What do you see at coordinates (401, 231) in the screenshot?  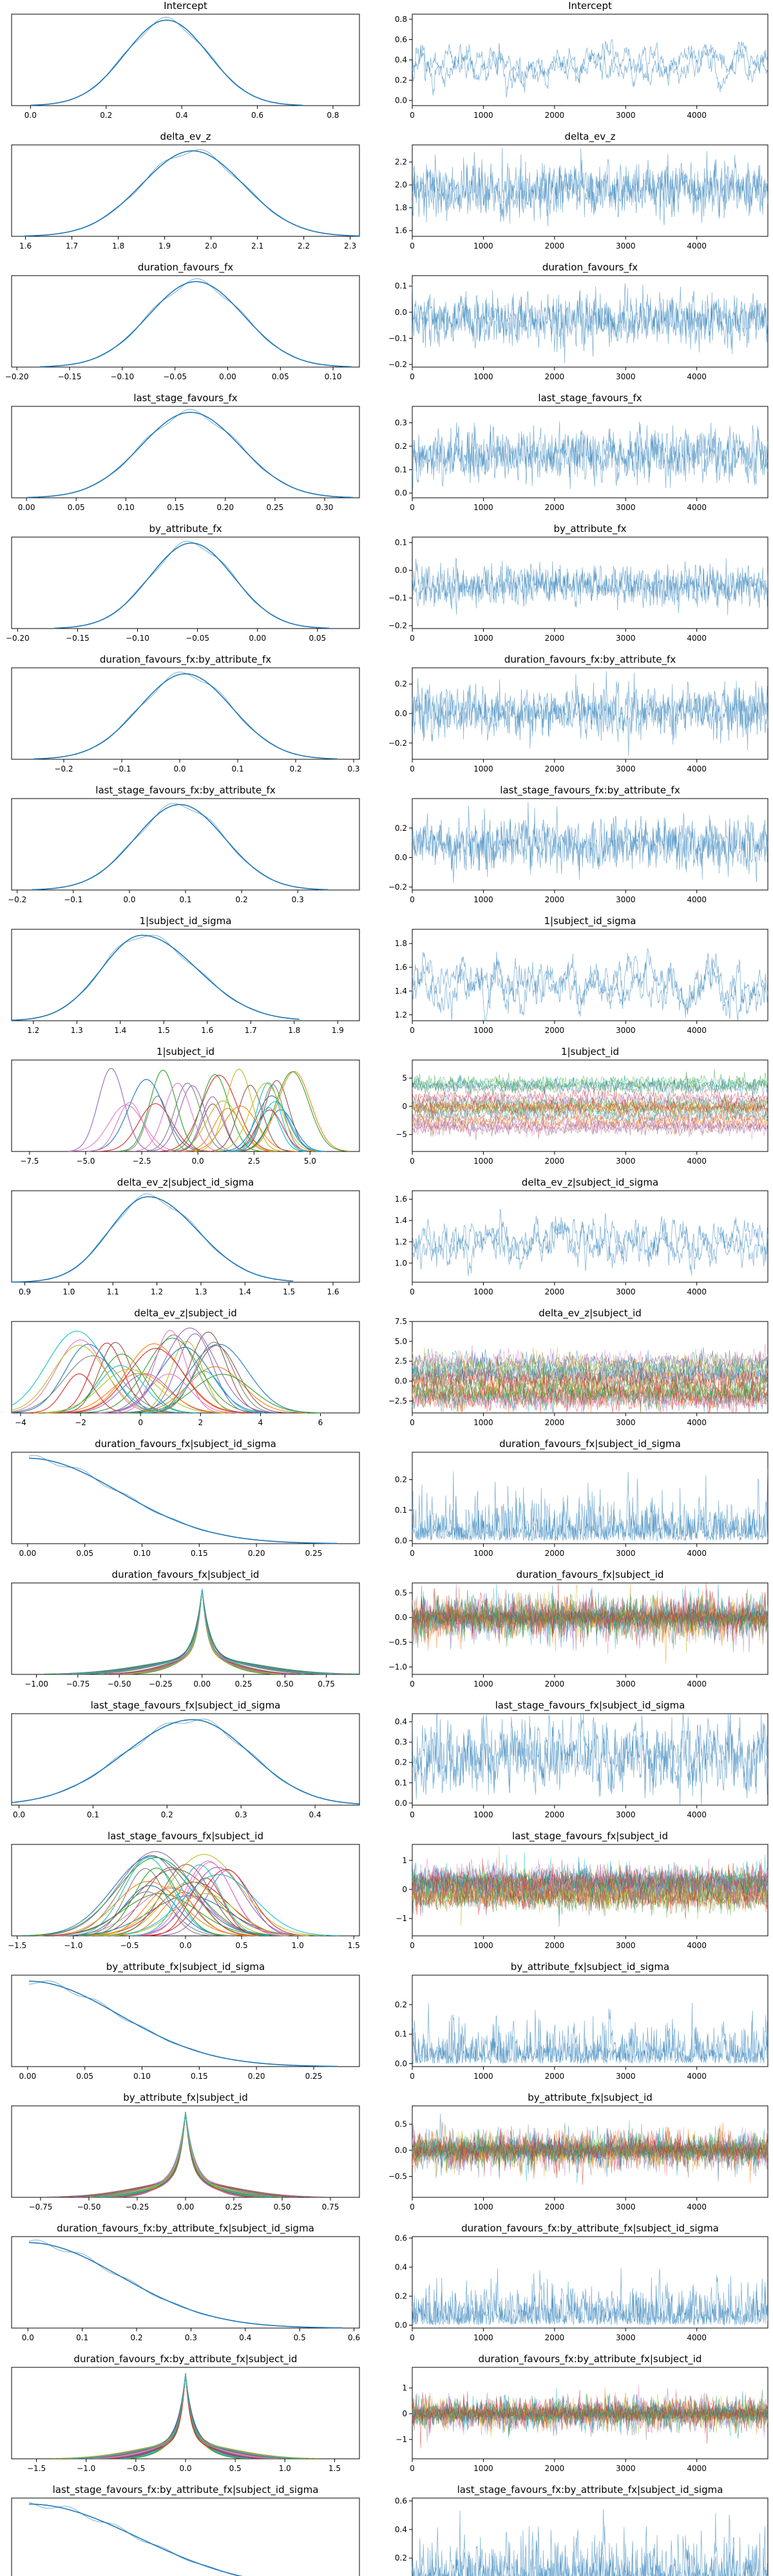 I see `y-tick-label: 1.6` at bounding box center [401, 231].